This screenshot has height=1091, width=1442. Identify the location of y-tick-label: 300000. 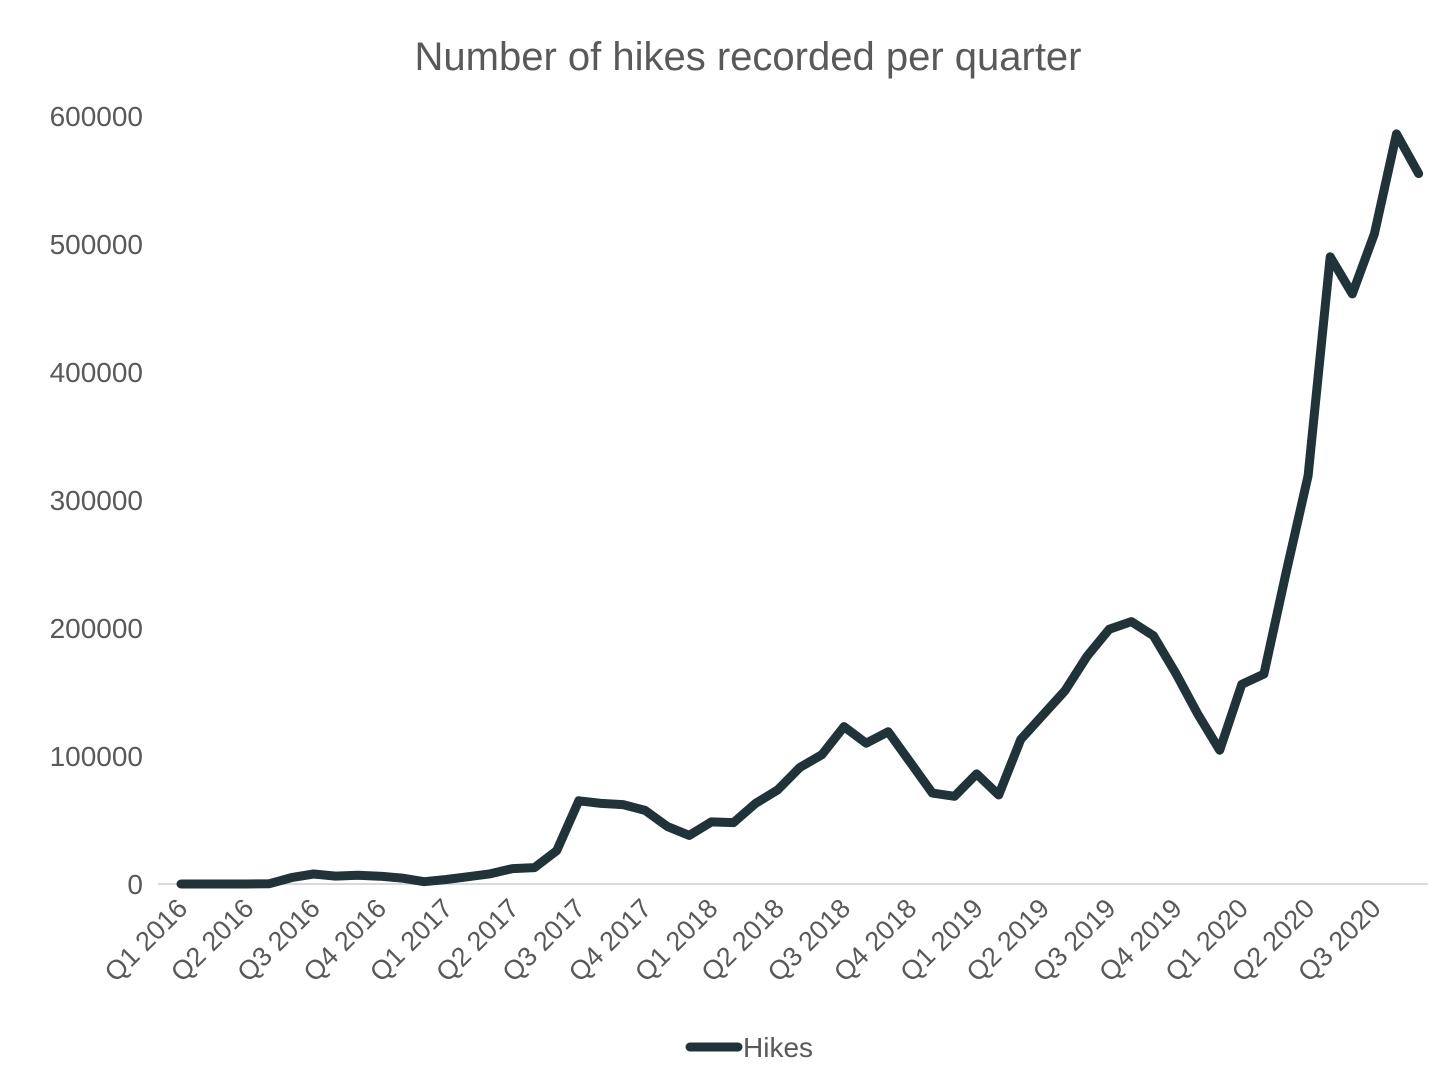
(96, 500).